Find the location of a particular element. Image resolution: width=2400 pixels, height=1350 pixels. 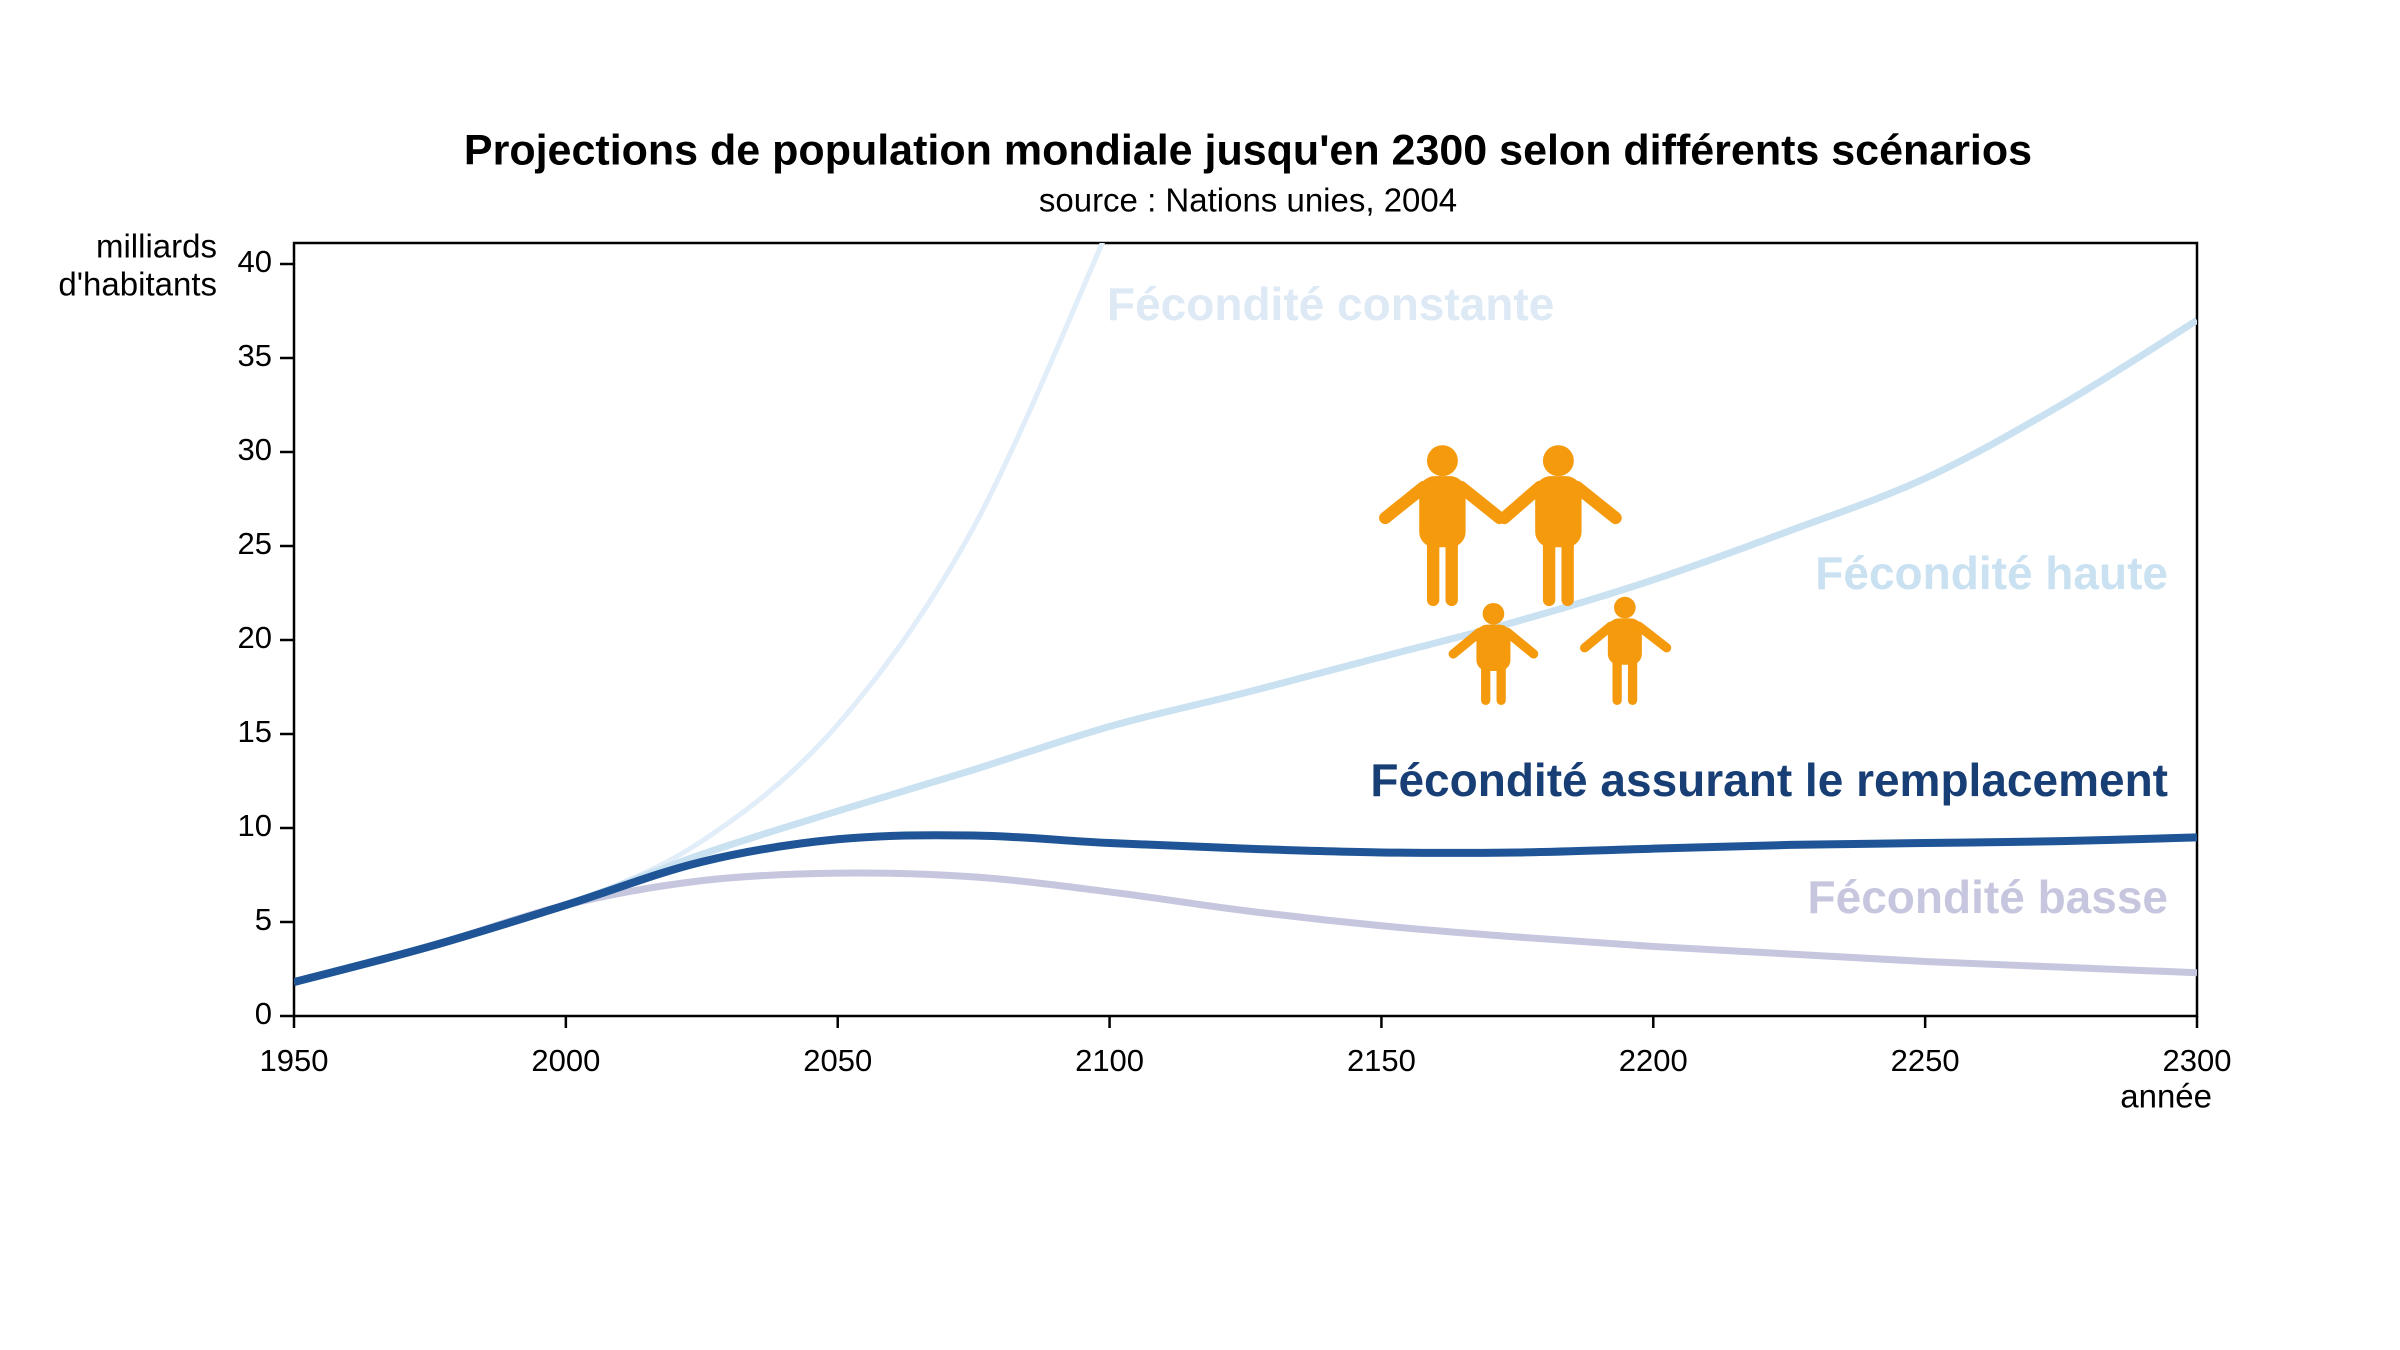

y-tick-label: 40 is located at coordinates (255, 261).